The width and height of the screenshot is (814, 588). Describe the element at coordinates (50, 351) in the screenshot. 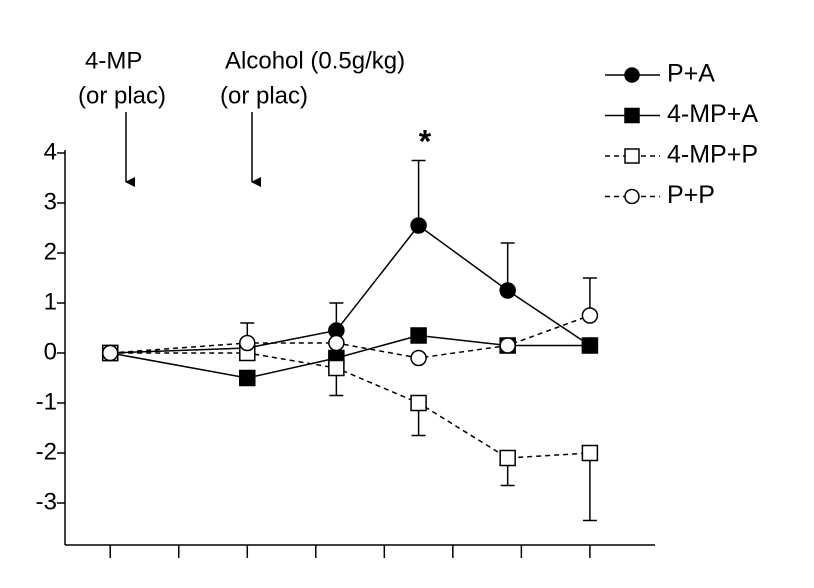

I see `y-tick-label: 0` at that location.